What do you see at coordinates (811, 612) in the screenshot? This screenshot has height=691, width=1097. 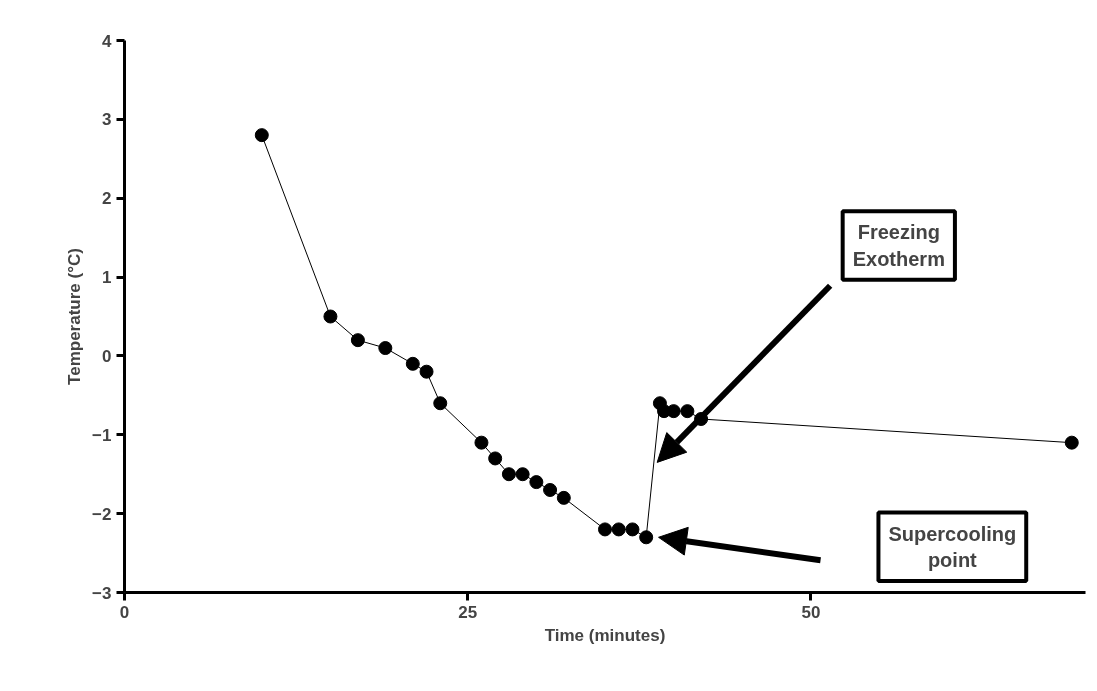 I see `x-tick-label: 50` at bounding box center [811, 612].